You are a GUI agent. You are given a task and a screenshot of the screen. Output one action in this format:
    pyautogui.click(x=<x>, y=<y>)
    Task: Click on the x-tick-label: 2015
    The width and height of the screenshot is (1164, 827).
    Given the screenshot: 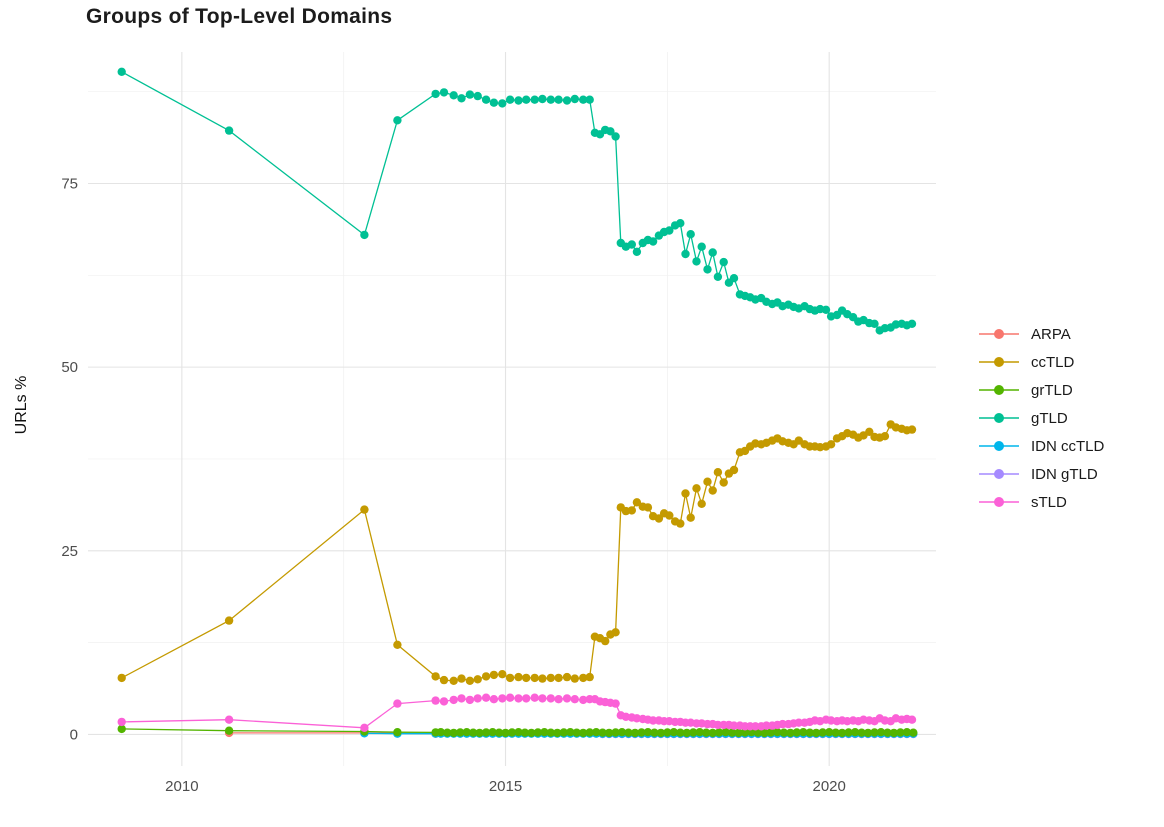 What is the action you would take?
    pyautogui.click(x=505, y=786)
    